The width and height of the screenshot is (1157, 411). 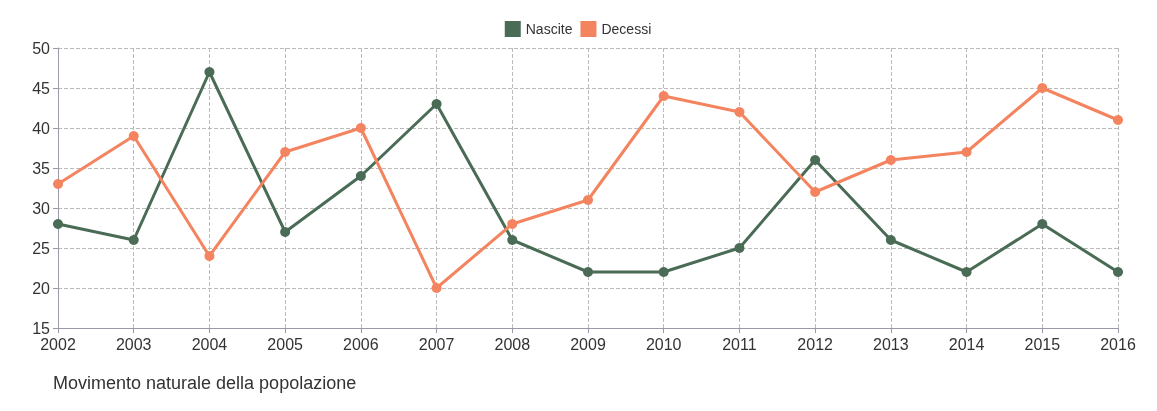 I want to click on legend-label: Decessi, so click(x=626, y=29).